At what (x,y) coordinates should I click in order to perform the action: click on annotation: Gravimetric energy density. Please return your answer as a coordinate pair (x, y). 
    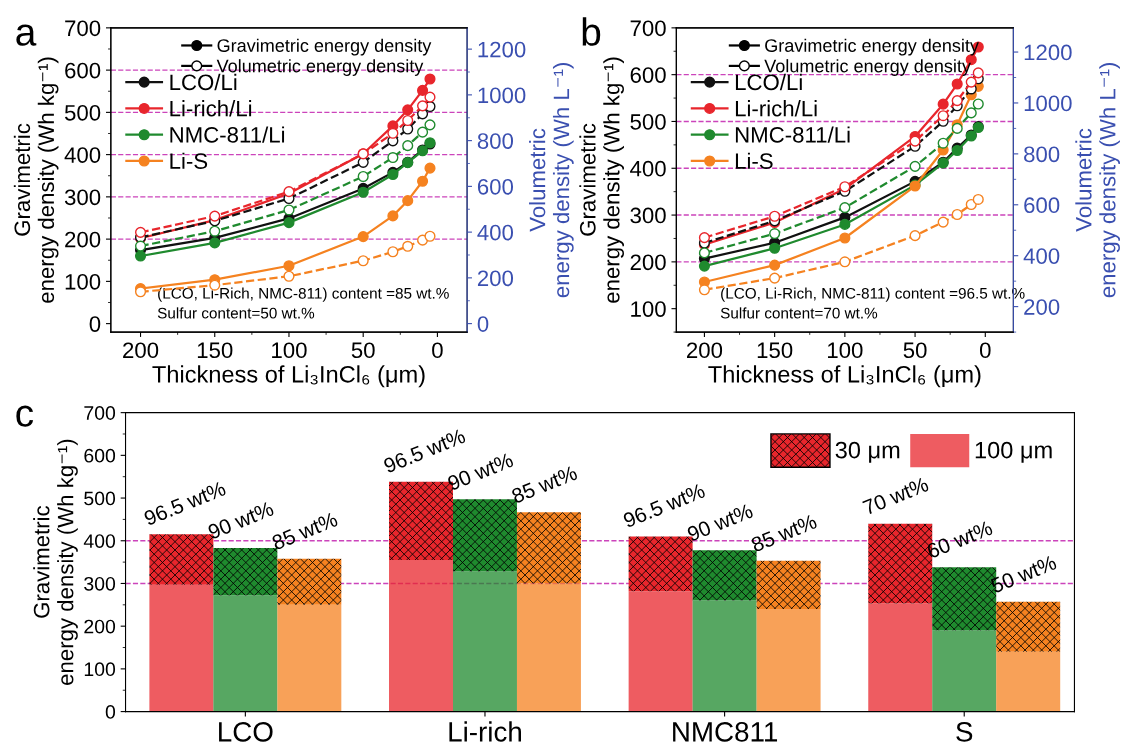
    Looking at the image, I should click on (324, 47).